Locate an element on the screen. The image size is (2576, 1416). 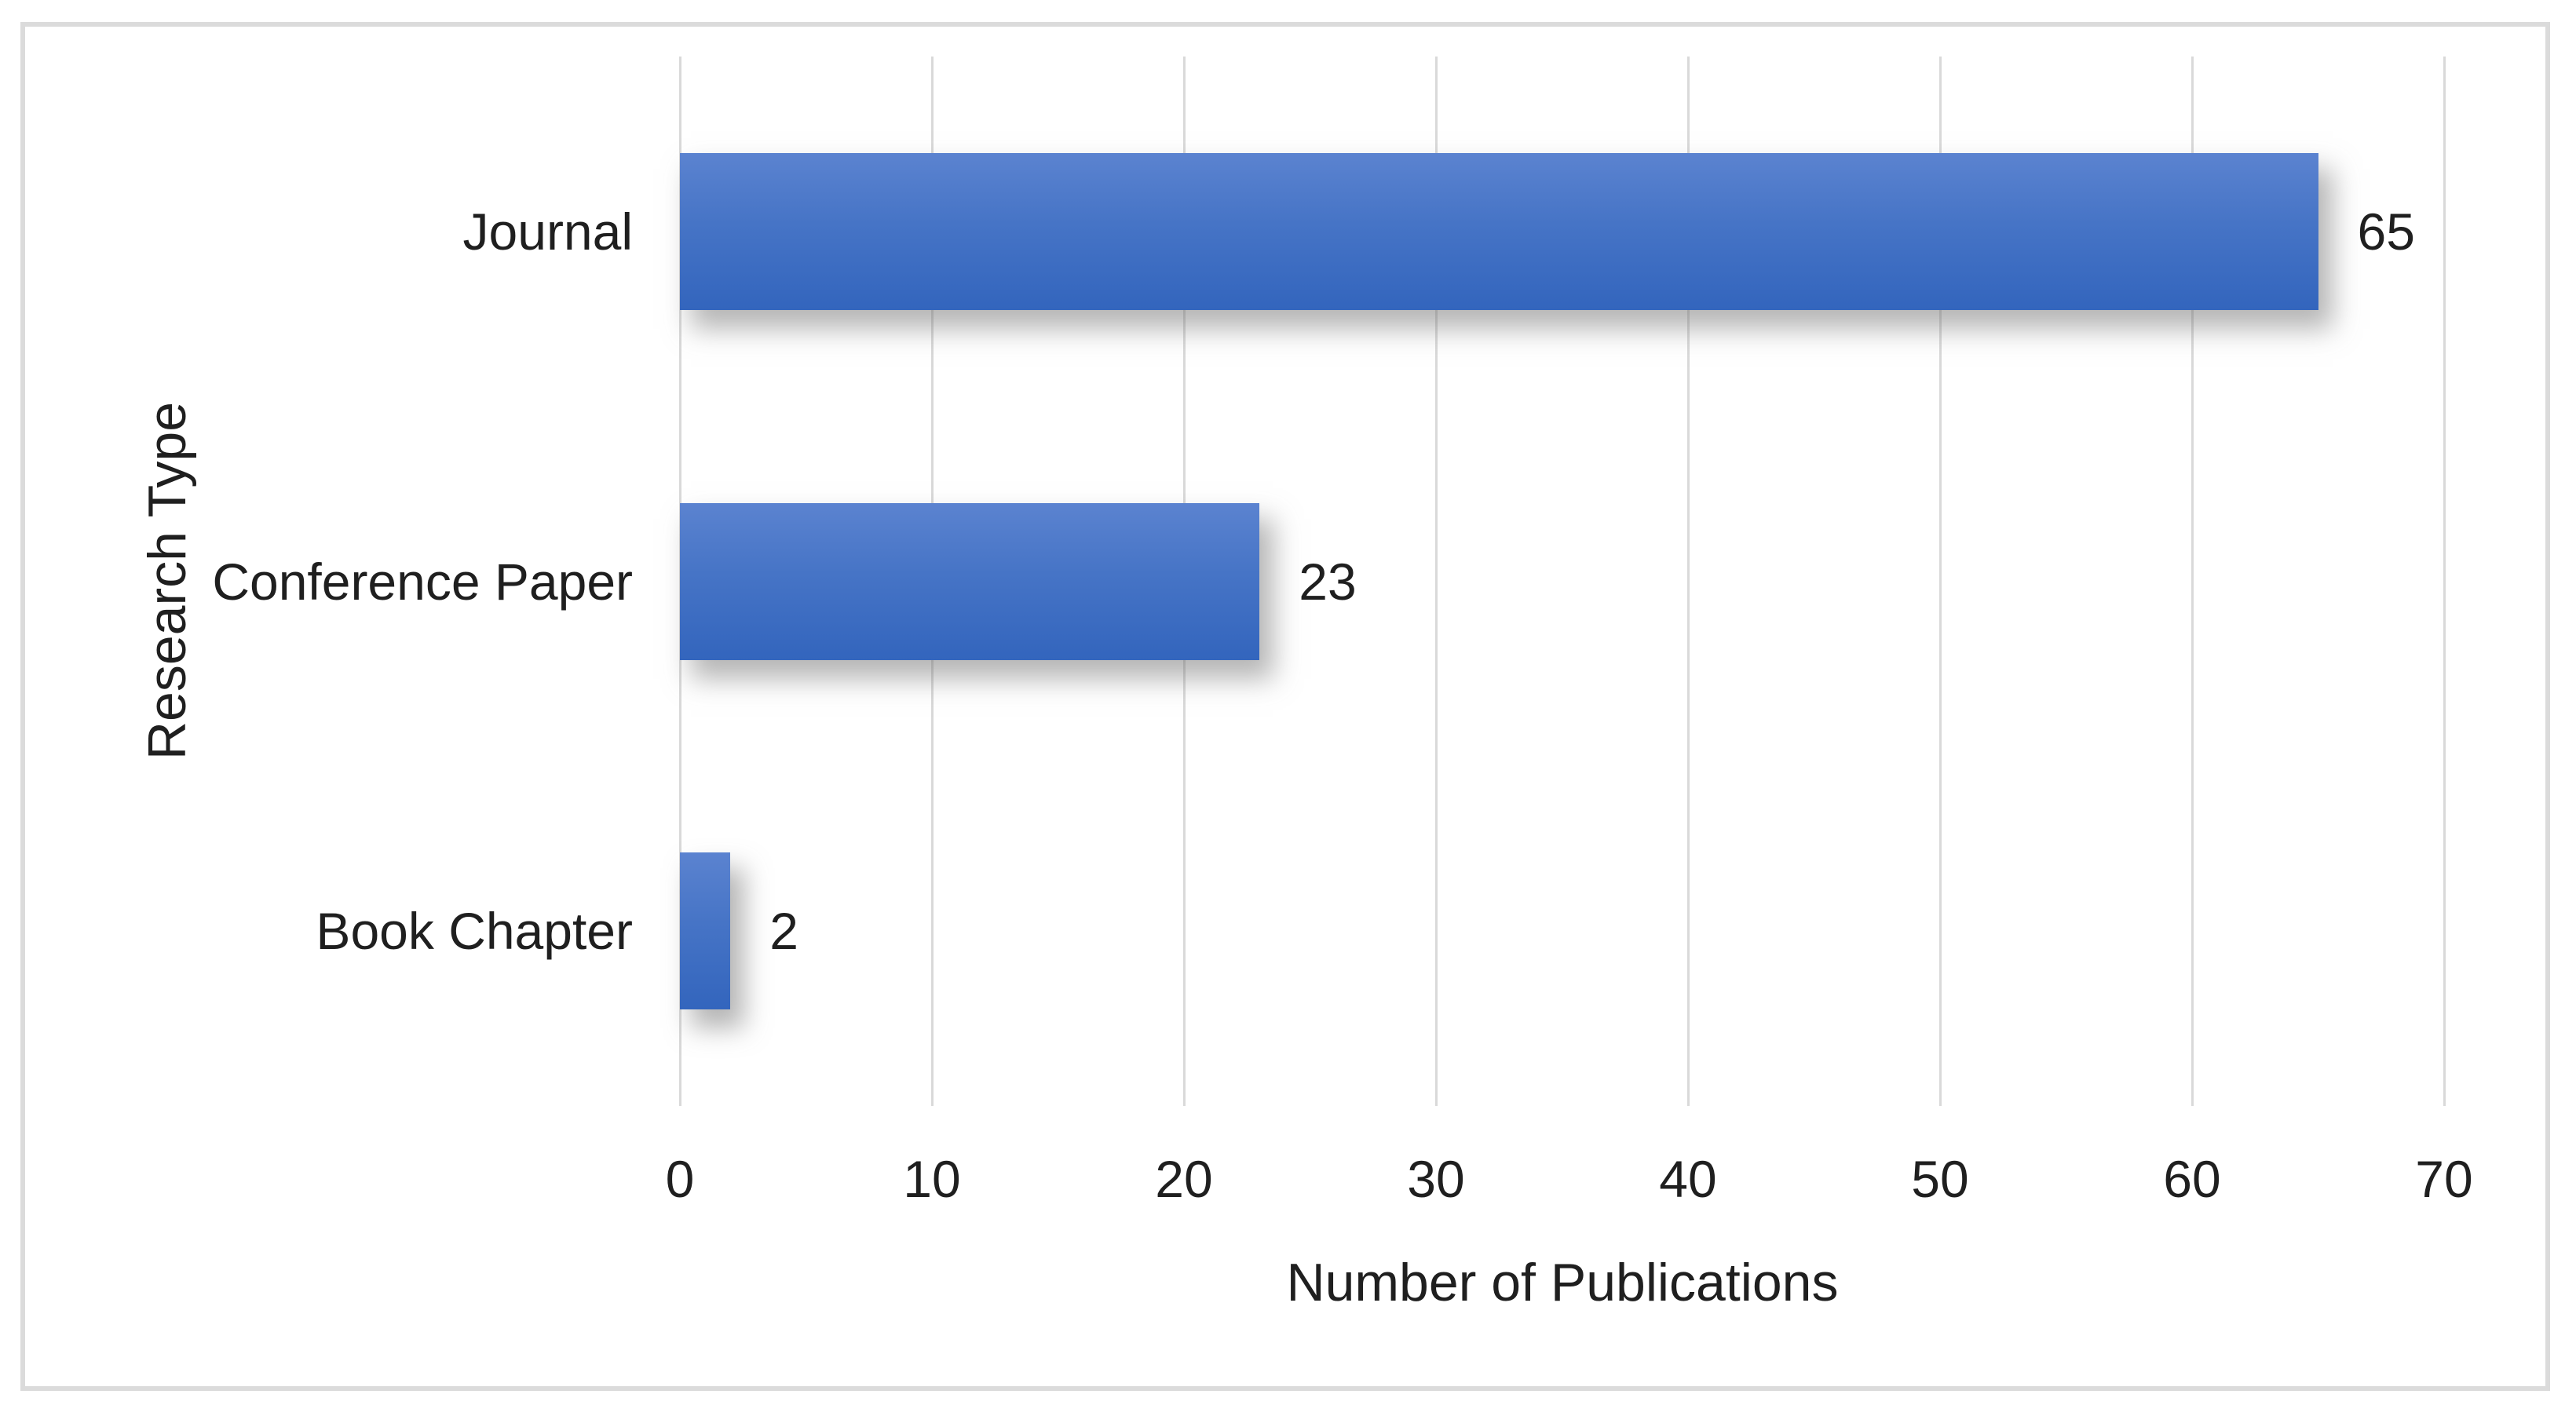
y-axis-title: Research Type is located at coordinates (167, 581).